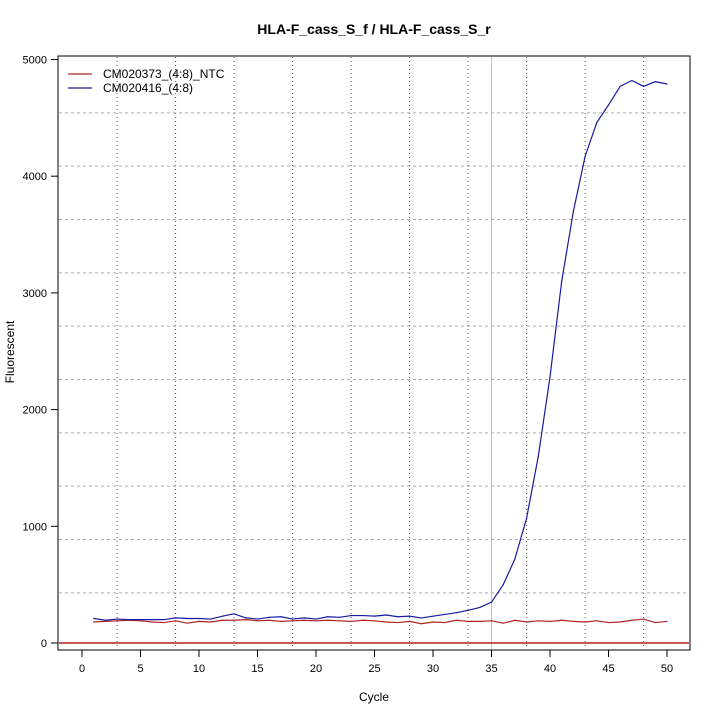  Describe the element at coordinates (433, 669) in the screenshot. I see `x-tick-label: 30` at that location.